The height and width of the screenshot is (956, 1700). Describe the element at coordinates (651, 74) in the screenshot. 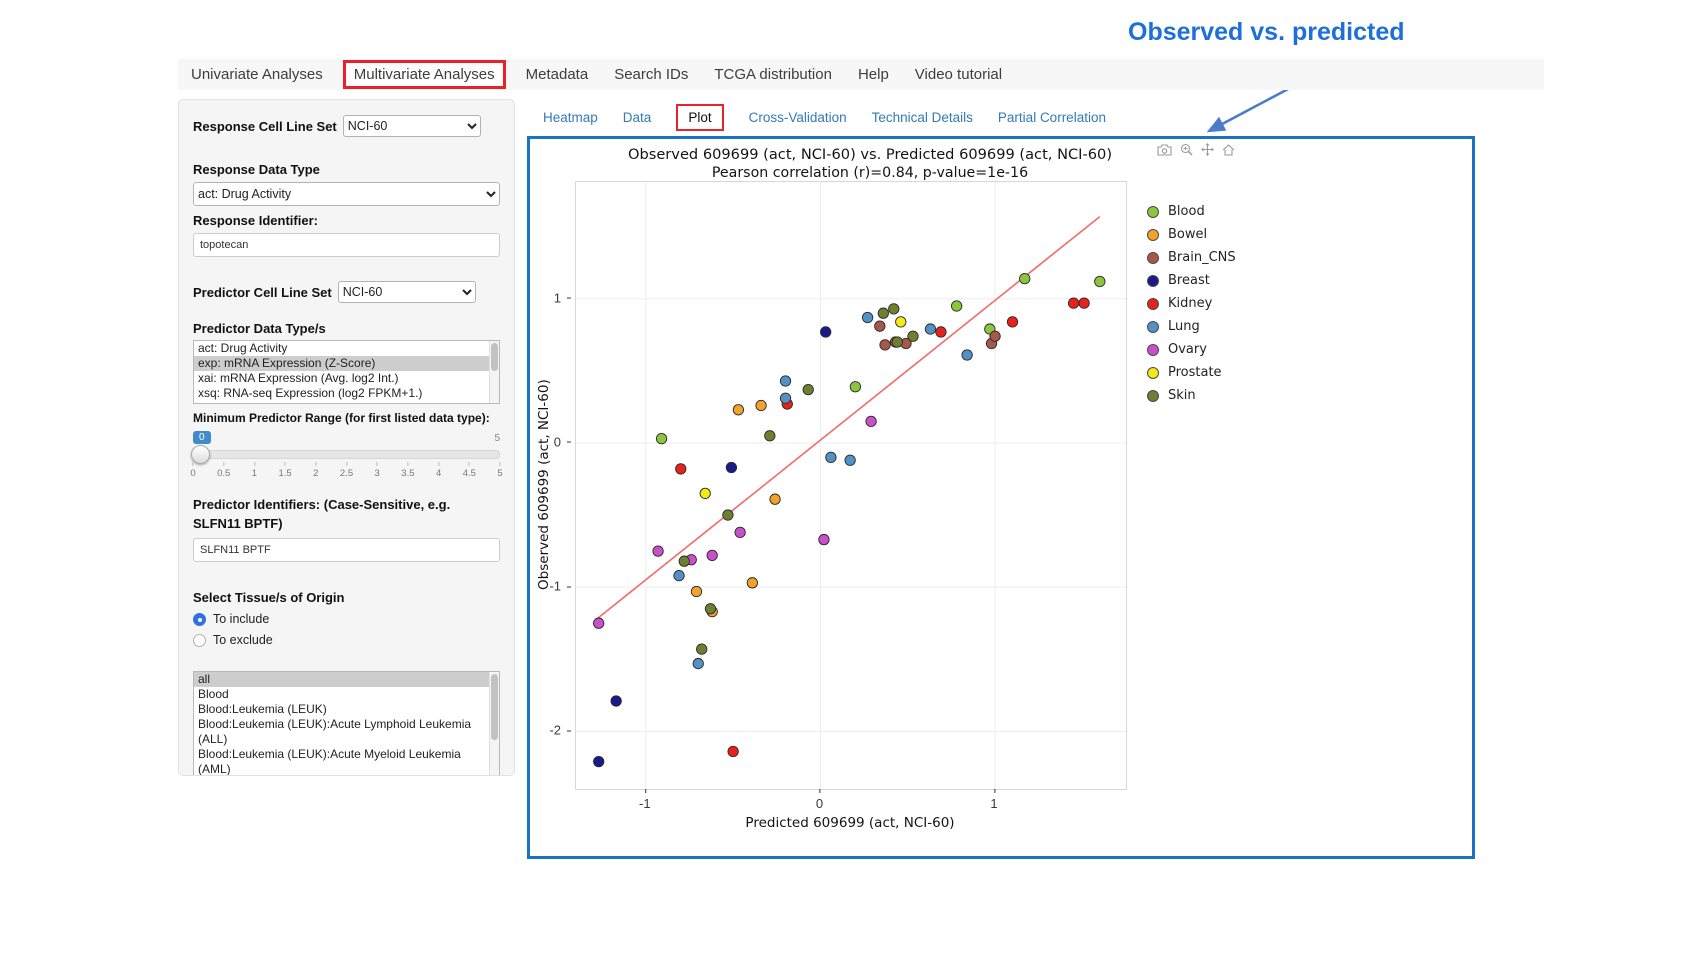

I see `nav-search-ids: Search IDs` at that location.